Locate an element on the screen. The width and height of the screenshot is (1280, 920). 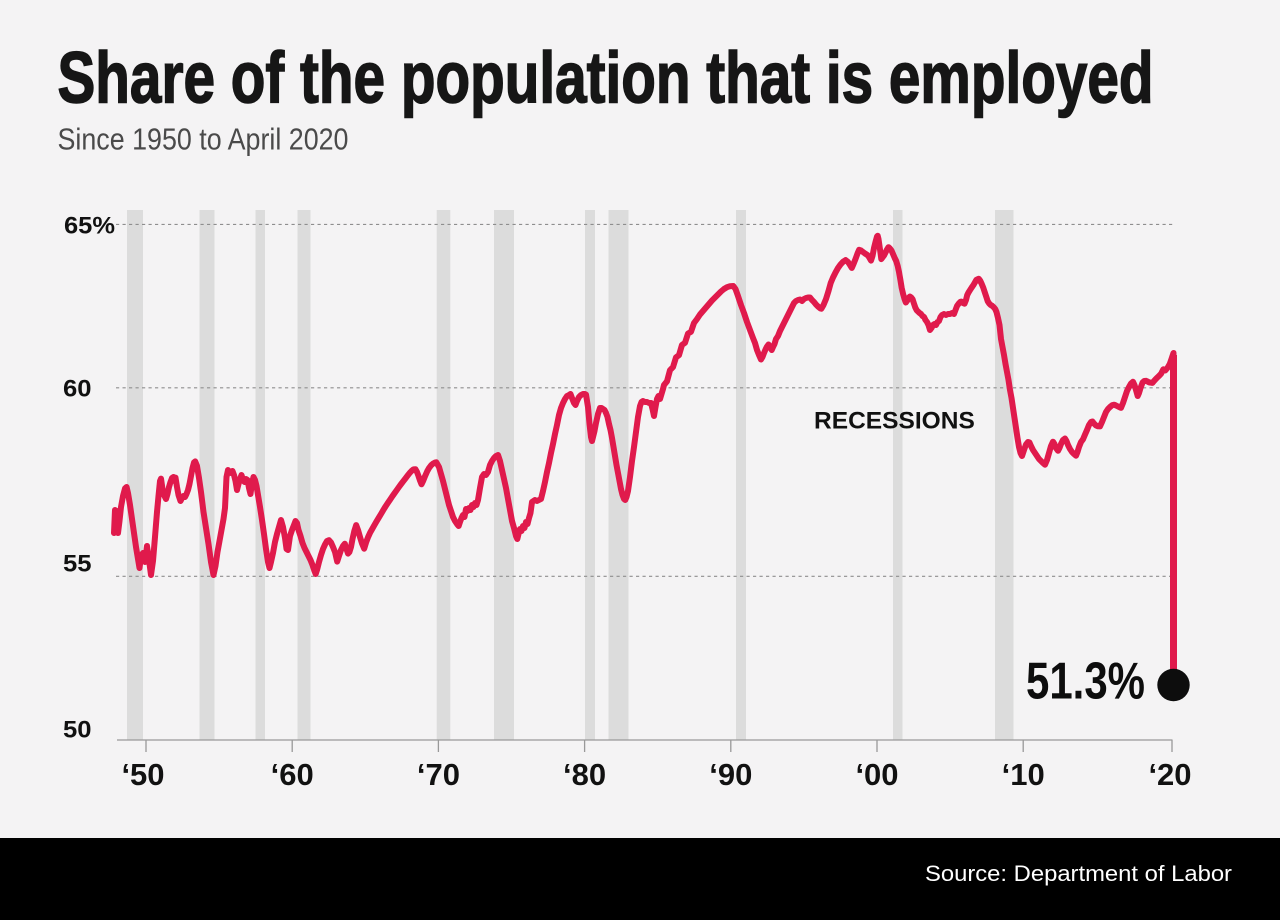
svg-text: ‘00 is located at coordinates (876, 774).